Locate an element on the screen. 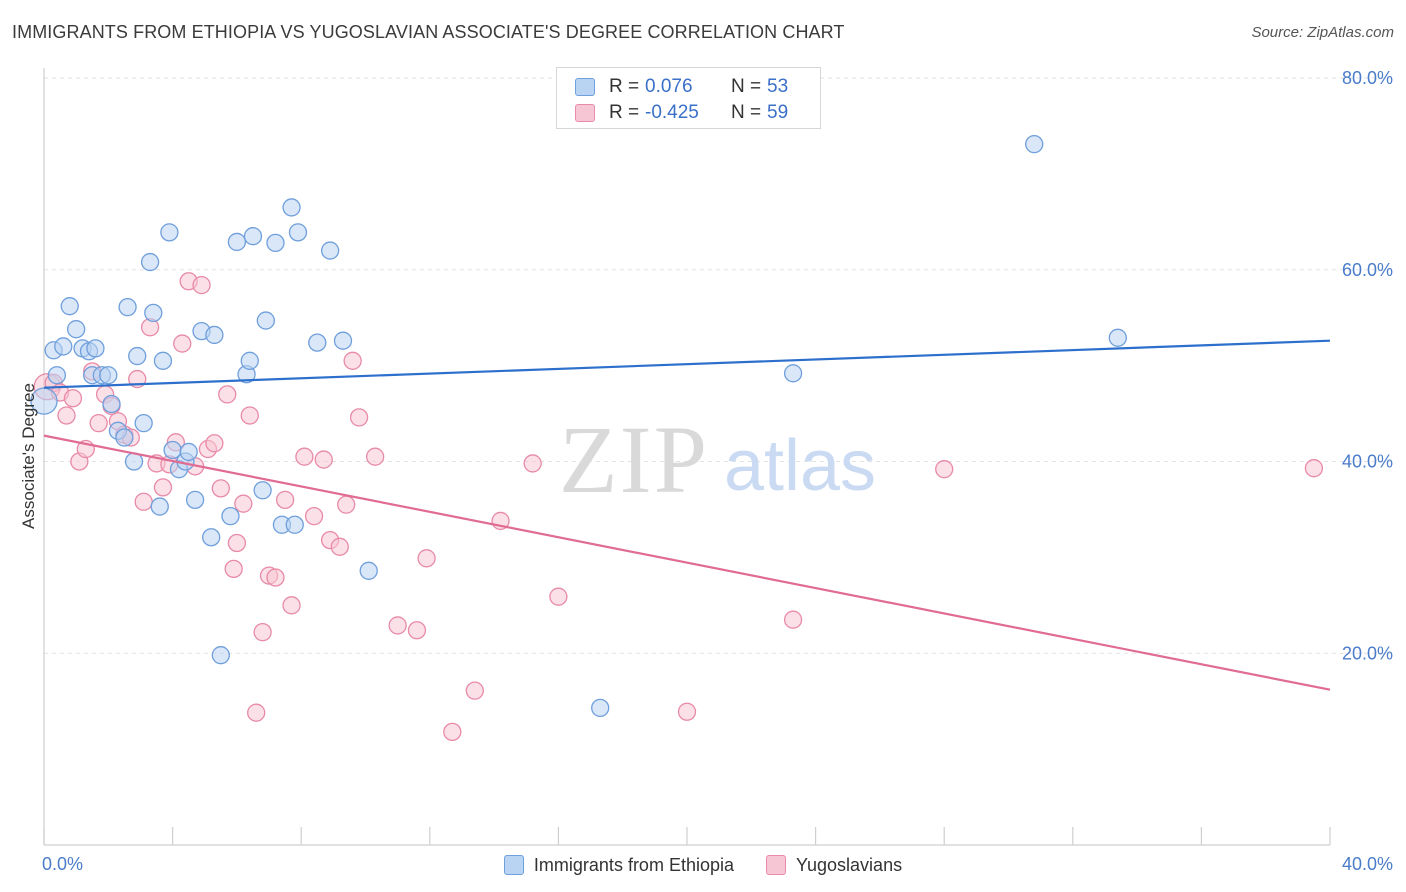 The width and height of the screenshot is (1406, 892). watermark-atlas: atlas is located at coordinates (800, 466).